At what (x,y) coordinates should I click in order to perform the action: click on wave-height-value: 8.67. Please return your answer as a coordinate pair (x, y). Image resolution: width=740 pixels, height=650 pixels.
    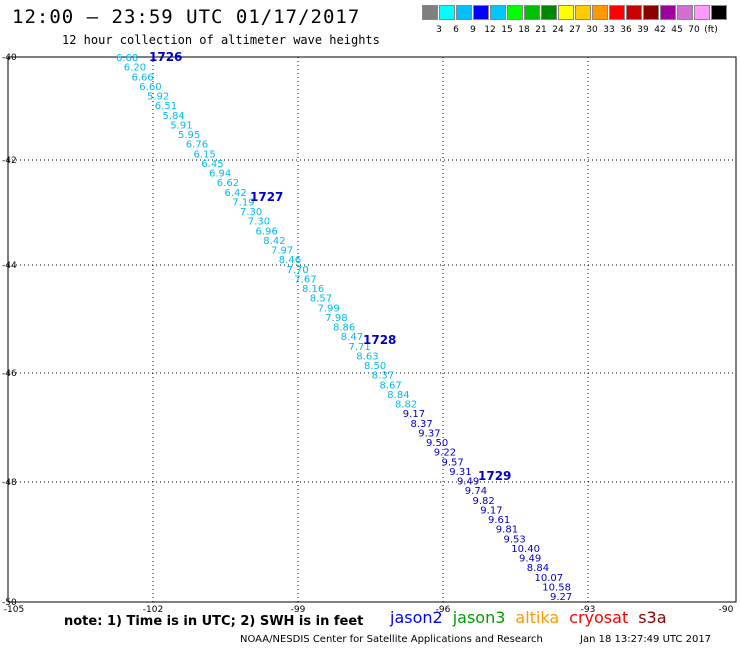
    Looking at the image, I should click on (391, 385).